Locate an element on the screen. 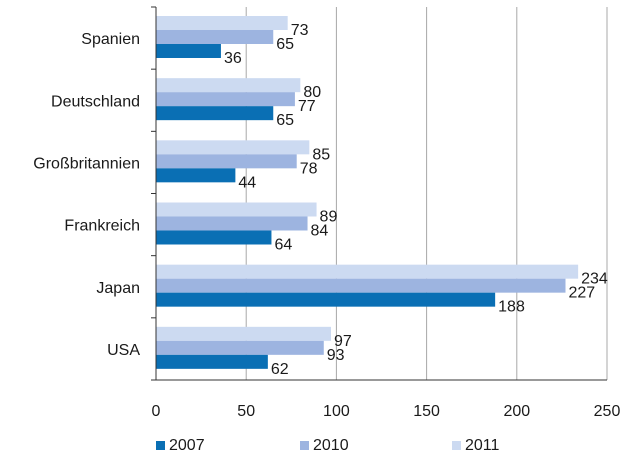 This screenshot has width=629, height=456. data-label: 93 is located at coordinates (336, 355).